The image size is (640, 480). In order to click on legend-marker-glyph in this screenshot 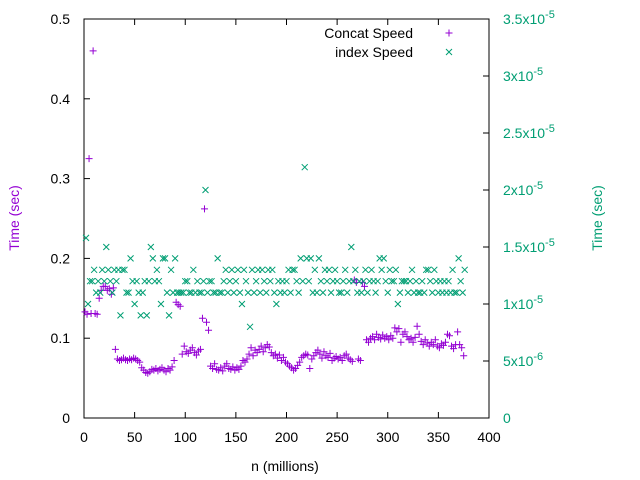, I will do `click(449, 52)`.